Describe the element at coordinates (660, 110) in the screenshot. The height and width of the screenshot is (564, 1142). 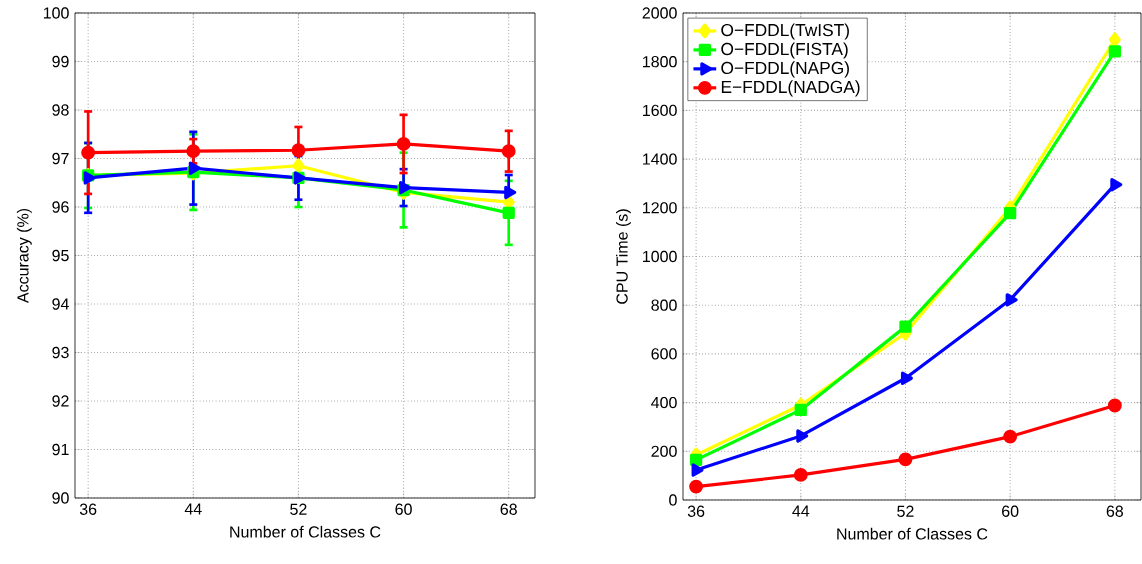
I see `y-tick-label: 1600` at that location.